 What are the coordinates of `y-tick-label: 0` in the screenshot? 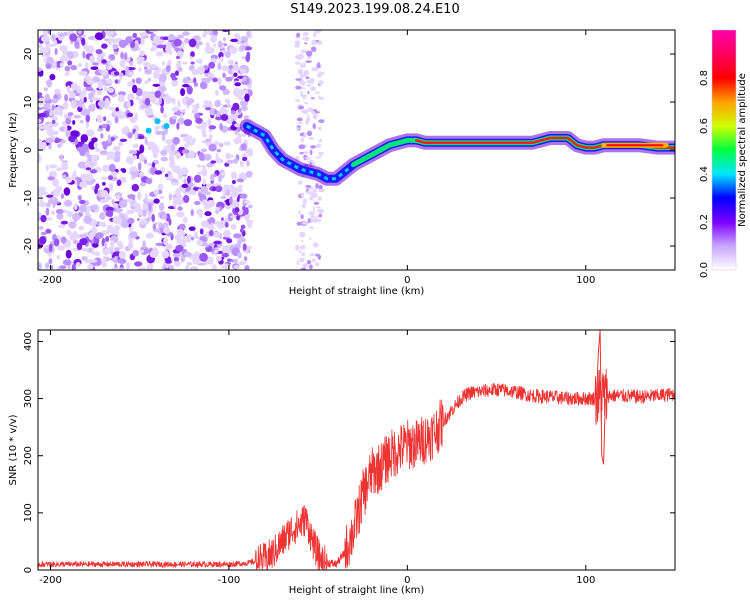 It's located at (28, 150).